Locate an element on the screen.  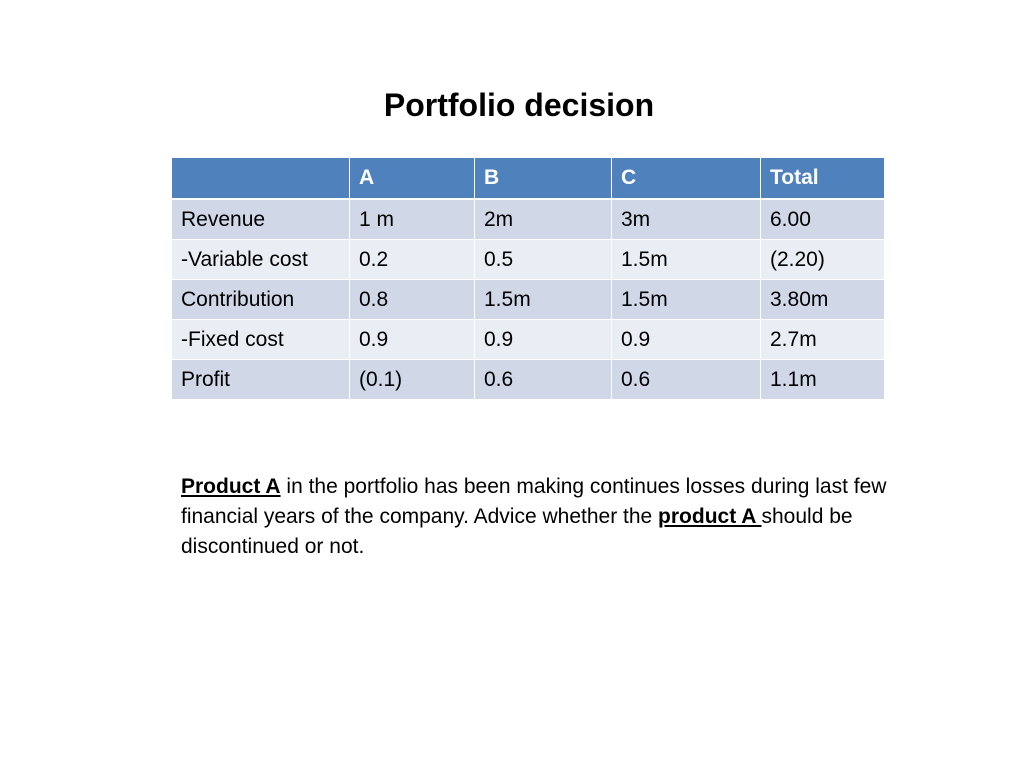
table-header-row: A B C Total is located at coordinates (528, 178).